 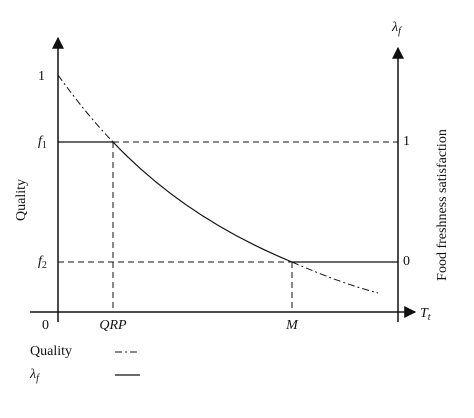 I want to click on qrp-label: QRP, so click(x=113, y=325).